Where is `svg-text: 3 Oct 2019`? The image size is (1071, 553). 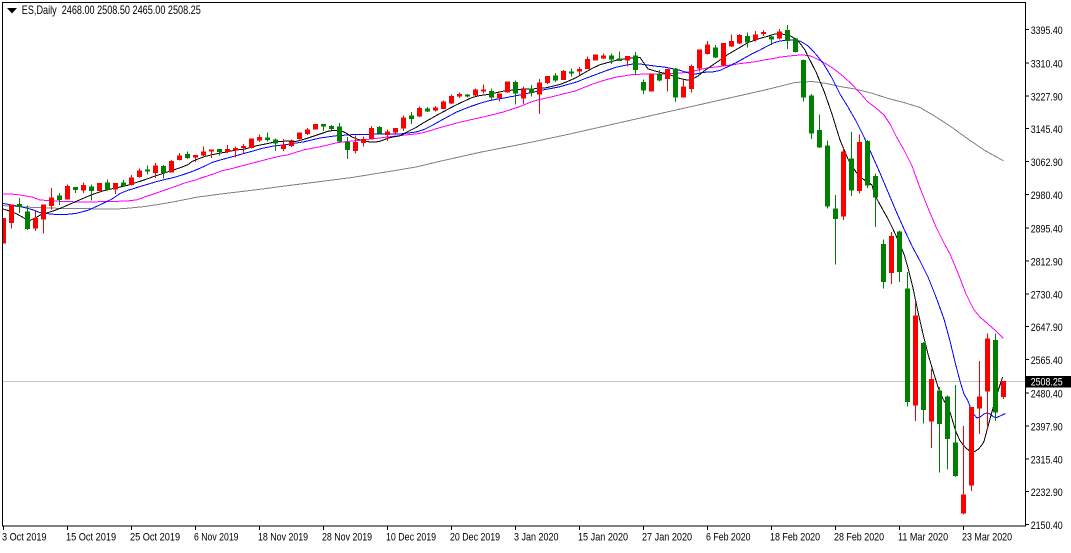
svg-text: 3 Oct 2019 is located at coordinates (24, 538).